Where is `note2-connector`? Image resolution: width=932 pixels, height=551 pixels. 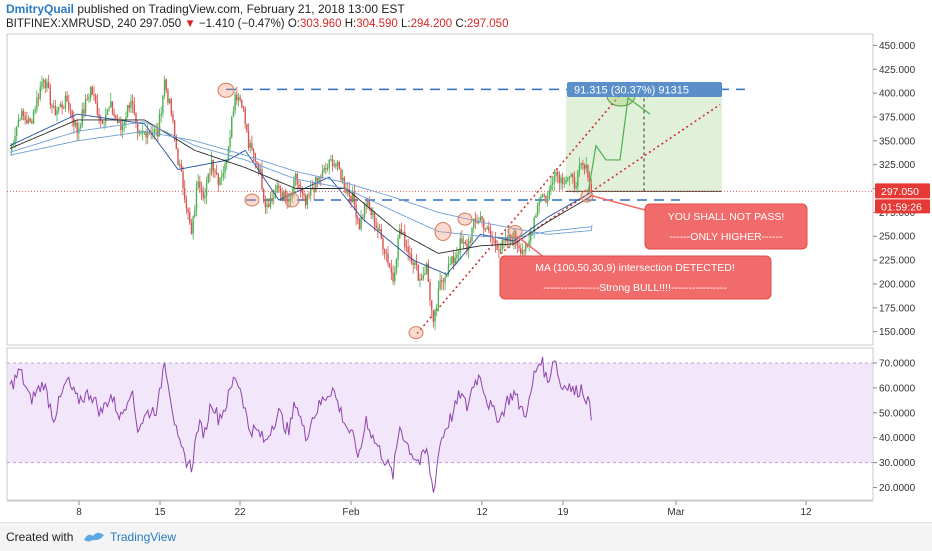 note2-connector is located at coordinates (531, 247).